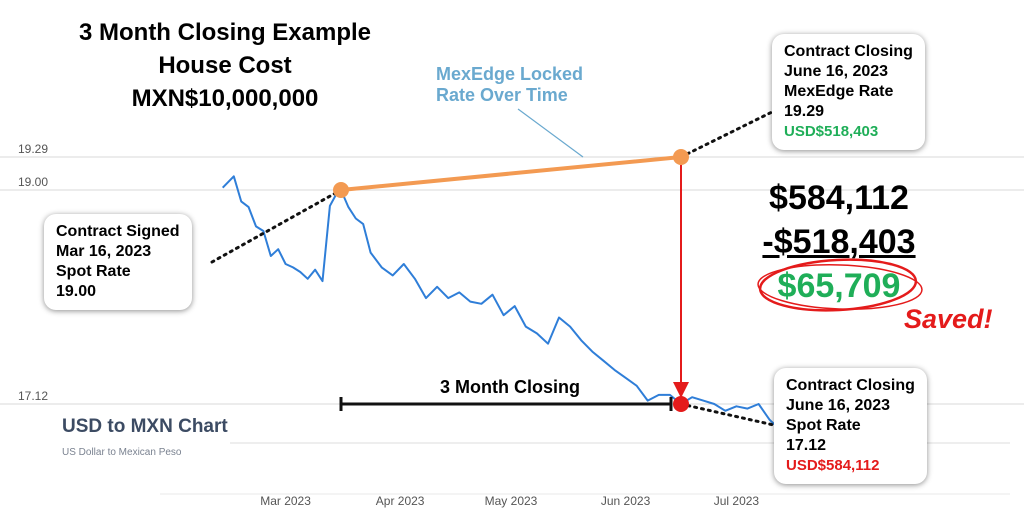  Describe the element at coordinates (33, 182) in the screenshot. I see `y-tick-label: 19.00` at that location.